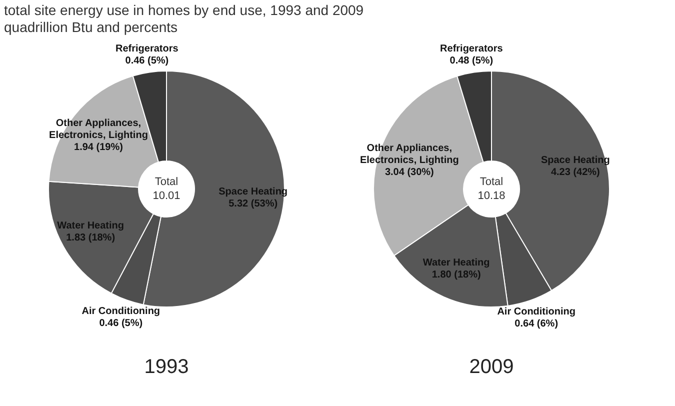  What do you see at coordinates (536, 324) in the screenshot?
I see `data-label: 0.64 (6%)` at bounding box center [536, 324].